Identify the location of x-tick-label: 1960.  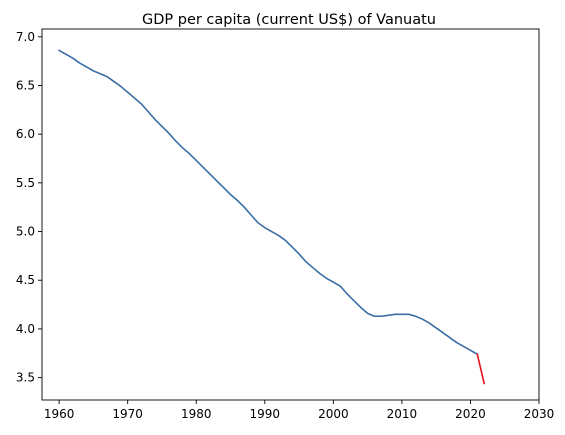
(59, 414).